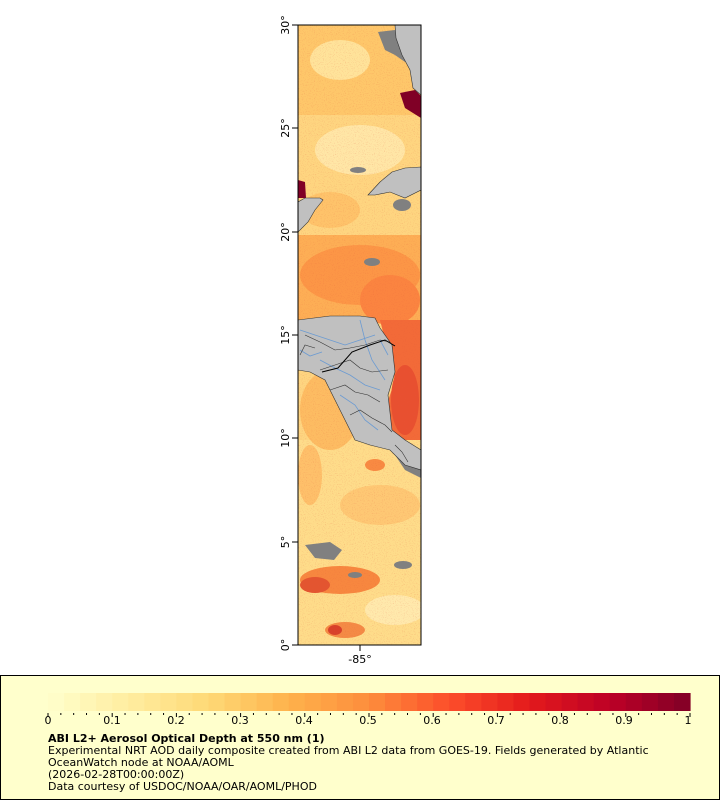 The height and width of the screenshot is (800, 720). I want to click on colorbar-tick-label: 0.1, so click(112, 720).